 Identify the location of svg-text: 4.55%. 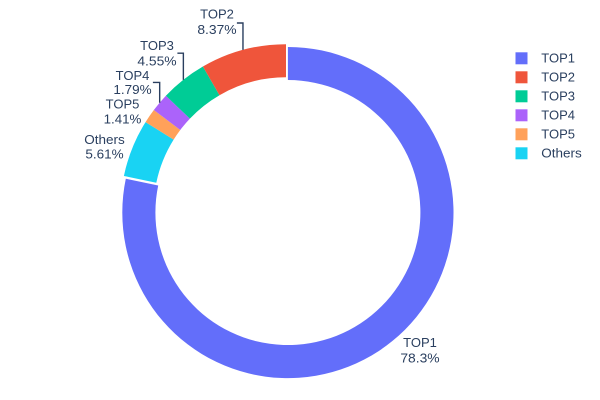
(157, 60).